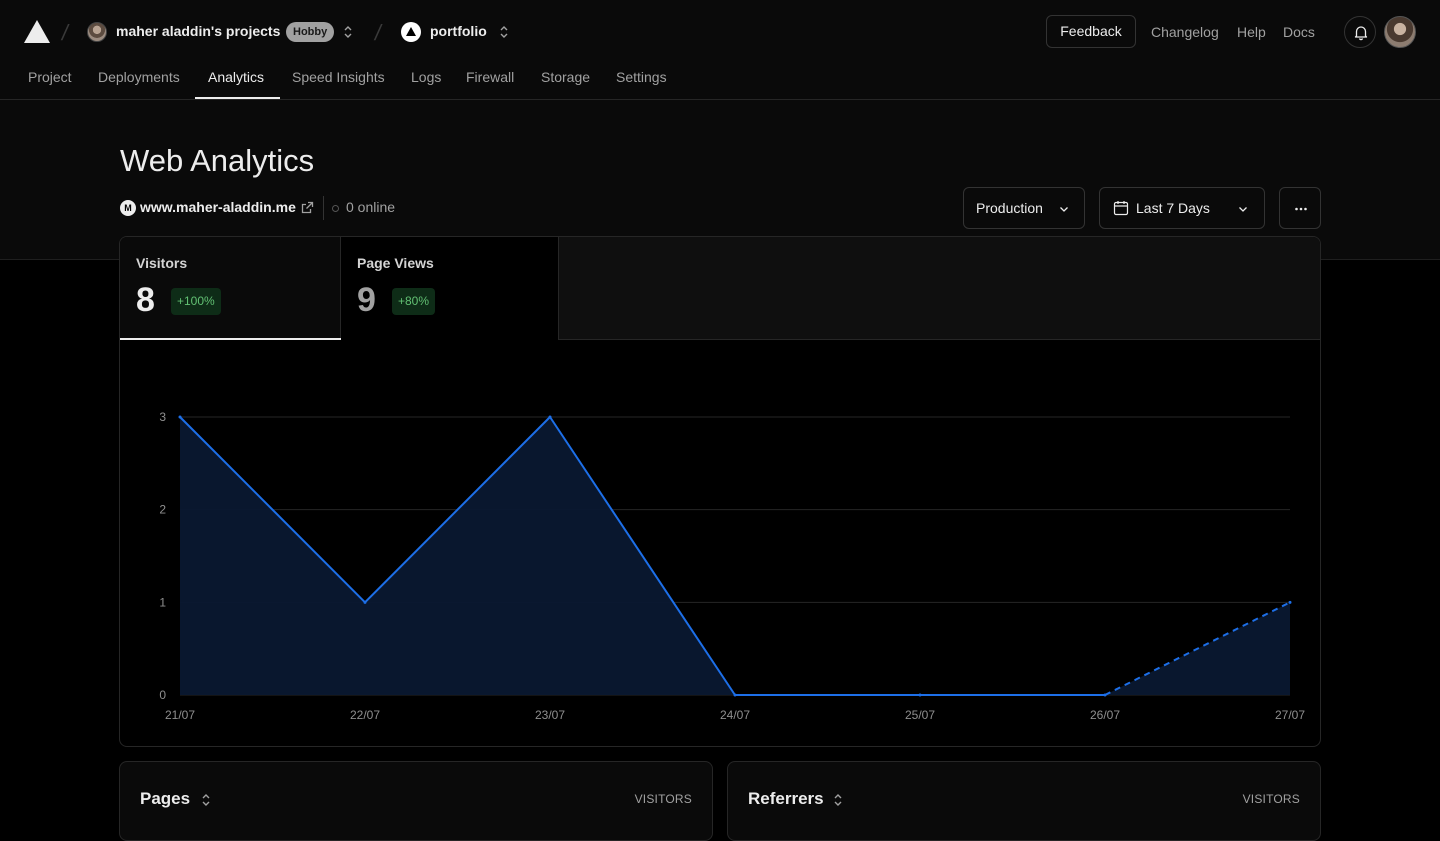  I want to click on more-options-button, so click(1300, 208).